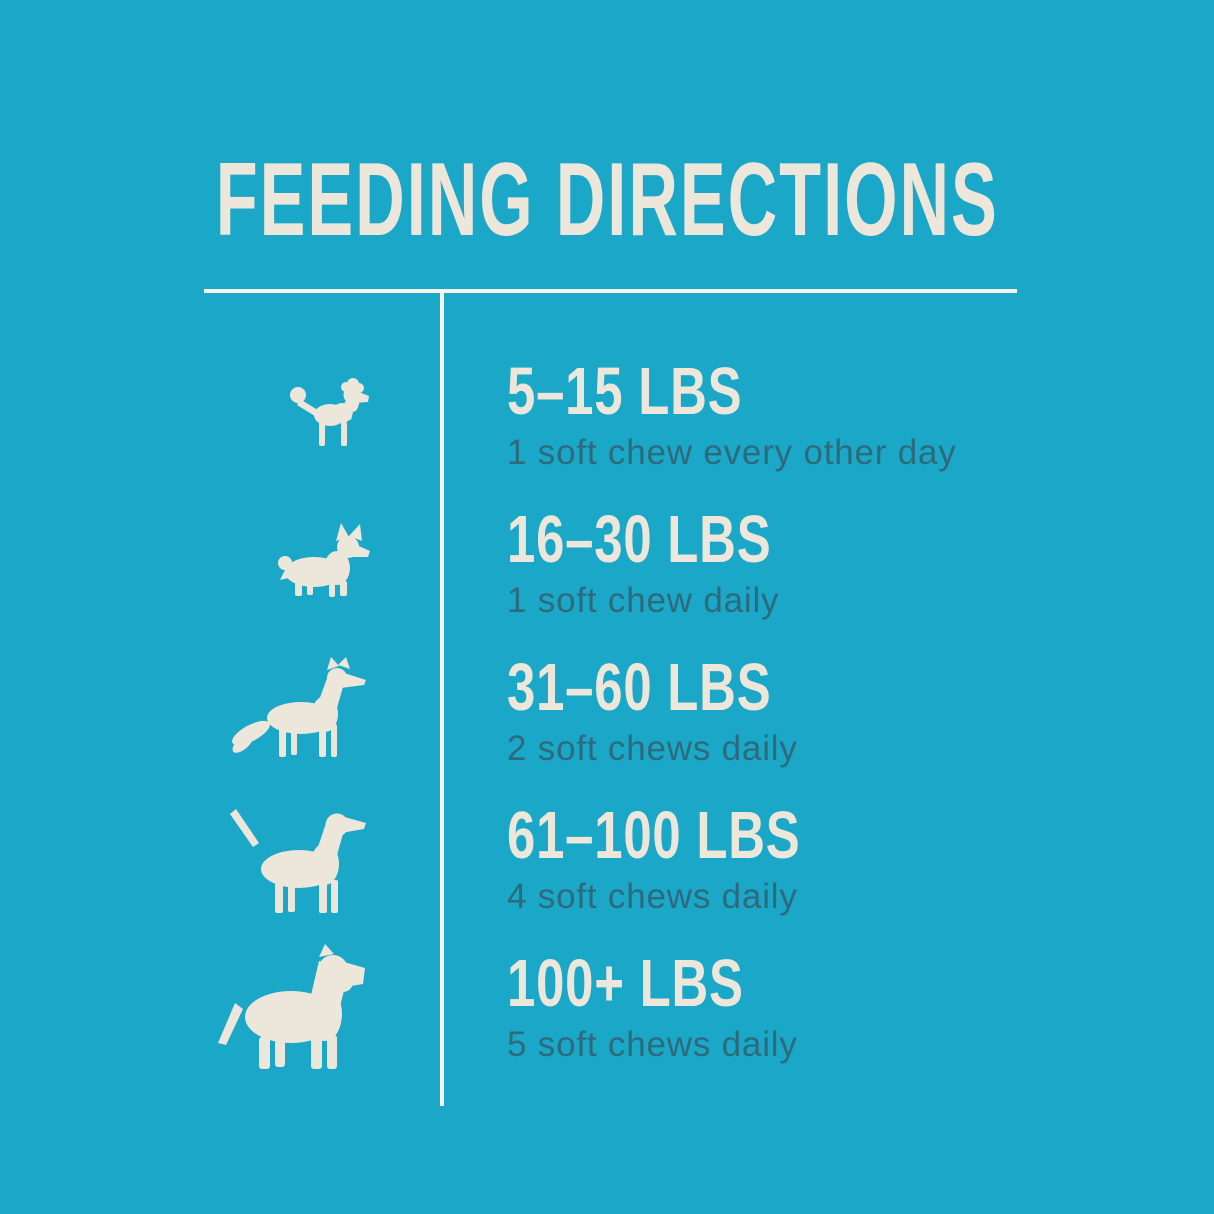 The width and height of the screenshot is (1214, 1214). I want to click on weight-range: 100+ LBS, so click(625, 984).